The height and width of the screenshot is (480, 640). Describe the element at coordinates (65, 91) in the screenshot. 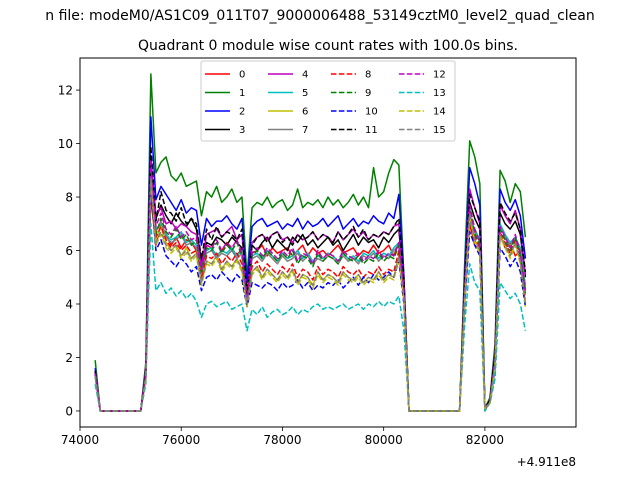

I see `y-tick-label: 12` at that location.